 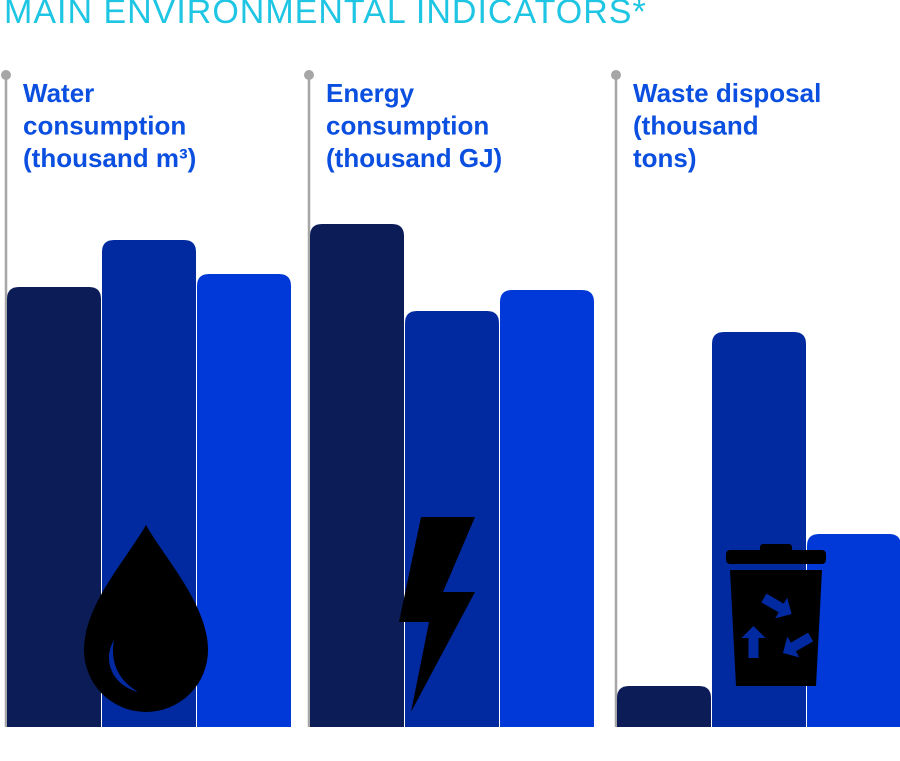 I want to click on recycle-bin-icon, so click(x=776, y=615).